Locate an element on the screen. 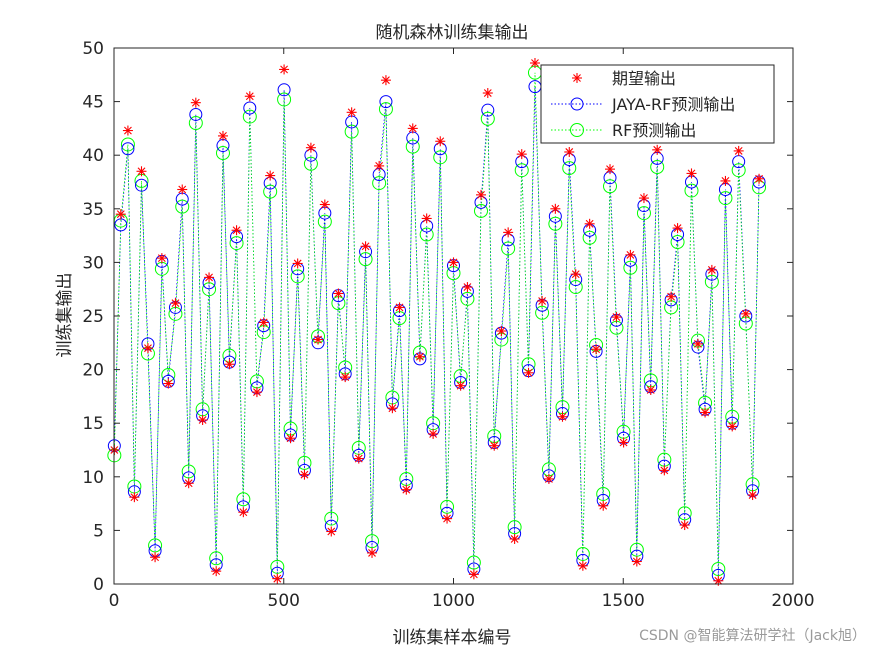 Image resolution: width=875 pixels, height=660 pixels. y-tick-label: 45 is located at coordinates (93, 103).